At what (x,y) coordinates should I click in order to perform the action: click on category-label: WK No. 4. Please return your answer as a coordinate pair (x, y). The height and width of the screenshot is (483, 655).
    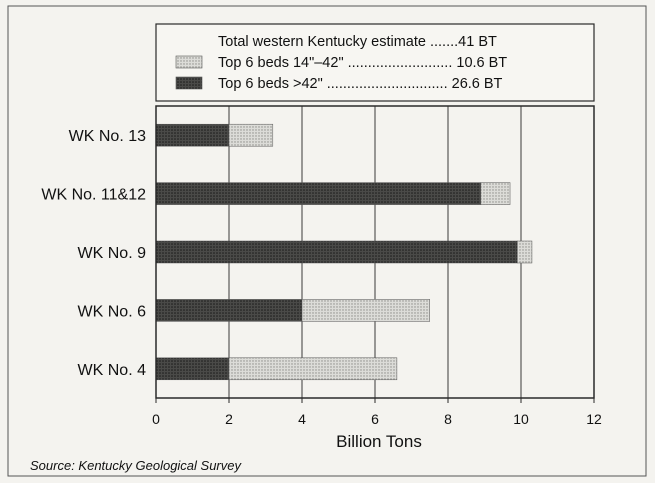
    Looking at the image, I should click on (112, 370).